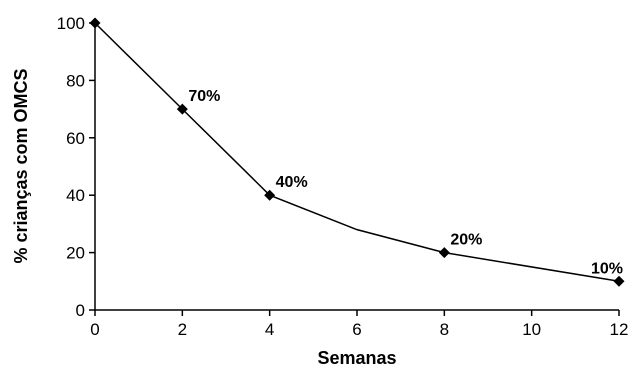 The width and height of the screenshot is (632, 372). Describe the element at coordinates (292, 182) in the screenshot. I see `data-label: 40%` at that location.